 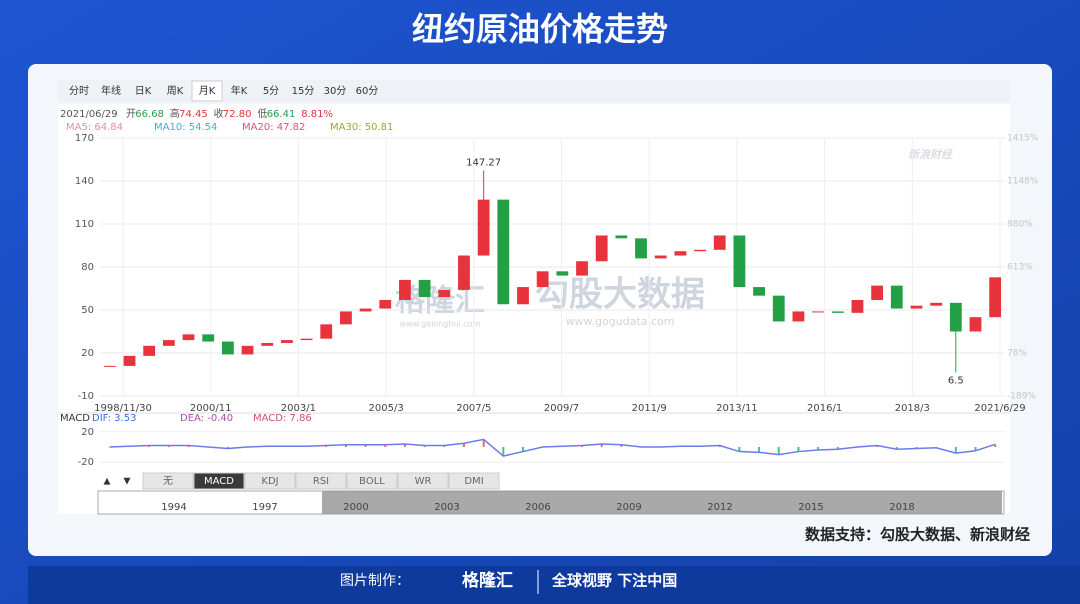 I want to click on indicator-label: KDJ, so click(x=269, y=481).